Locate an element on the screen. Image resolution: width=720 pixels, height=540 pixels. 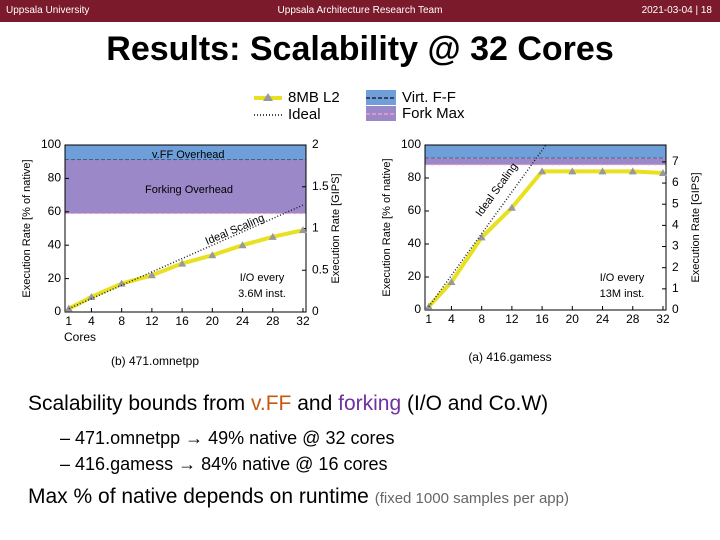
legend: 8MB L2 Ideal Virt. F-F Fork Max is located at coordinates (360, 105).